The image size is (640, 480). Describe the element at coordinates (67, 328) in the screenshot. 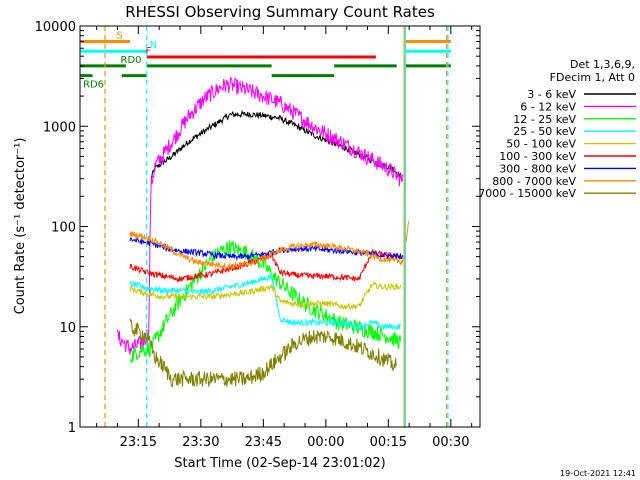

I see `y-tick-label: 10` at that location.